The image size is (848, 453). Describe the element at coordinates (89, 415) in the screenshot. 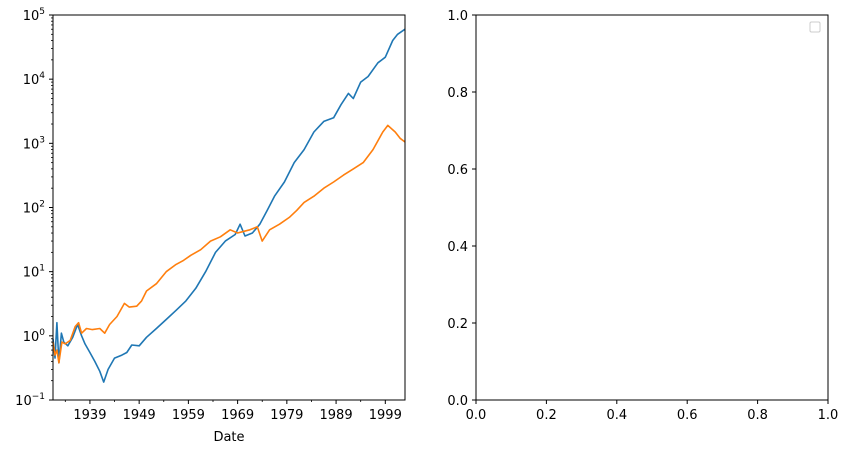

I see `x-tick-label: 1939` at that location.